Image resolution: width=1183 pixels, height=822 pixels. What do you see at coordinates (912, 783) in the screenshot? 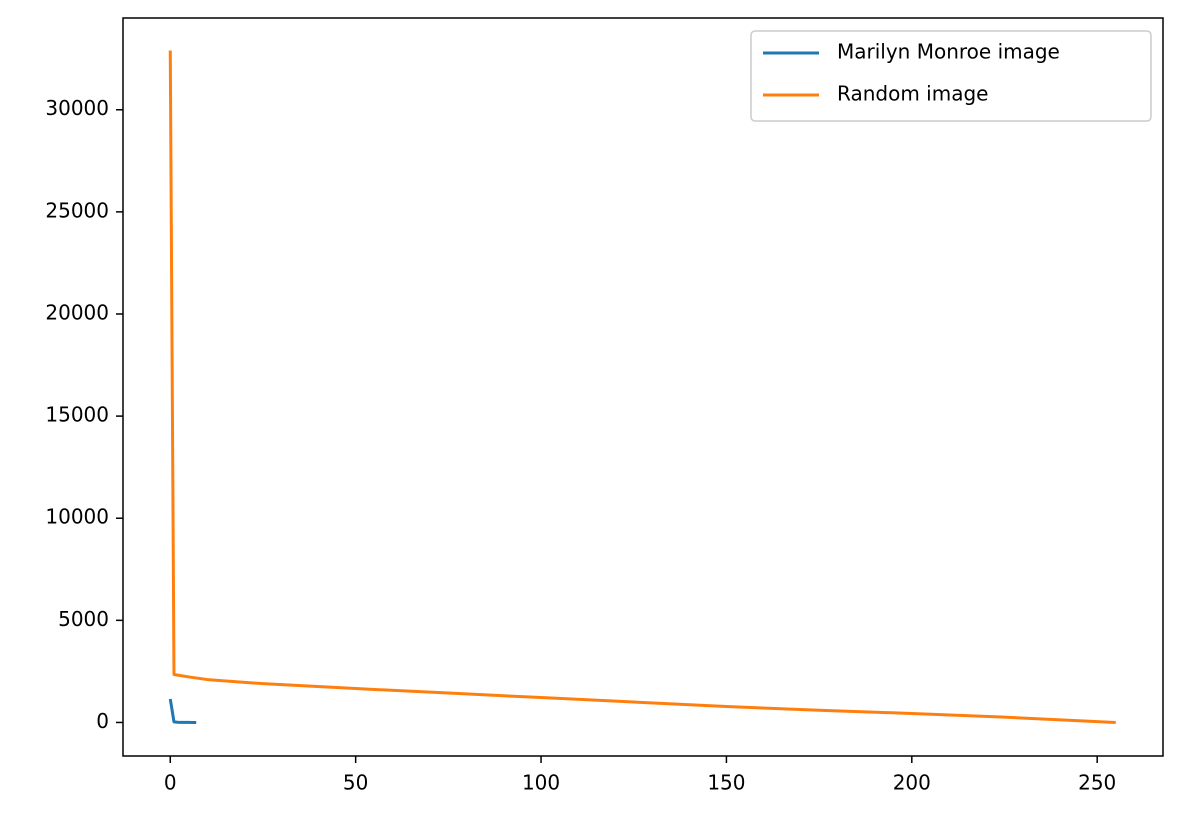
I see `x-tick-label: 200` at bounding box center [912, 783].